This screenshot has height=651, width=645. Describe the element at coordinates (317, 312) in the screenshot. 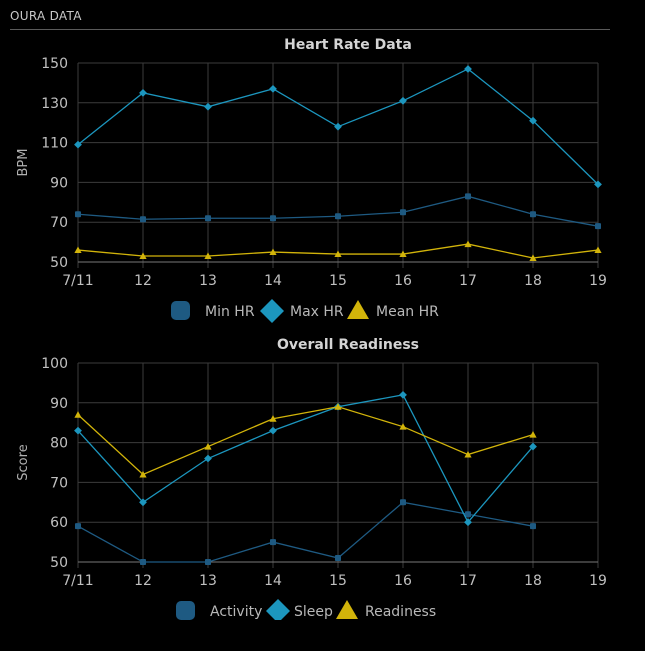

I see `legend-label: Max HR` at that location.